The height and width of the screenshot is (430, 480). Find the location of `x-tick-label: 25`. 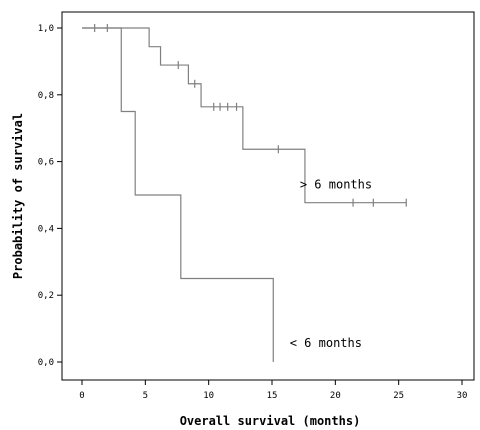

x-tick-label: 25 is located at coordinates (398, 396).